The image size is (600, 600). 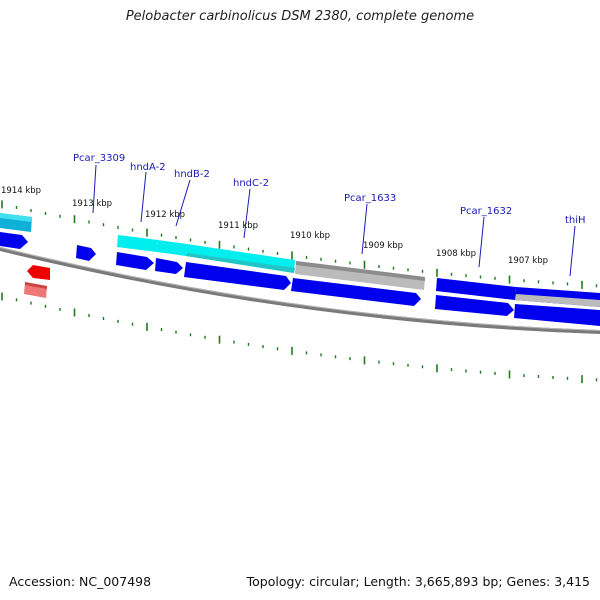 What do you see at coordinates (237, 276) in the screenshot?
I see `hndc2-gene-arrow` at bounding box center [237, 276].